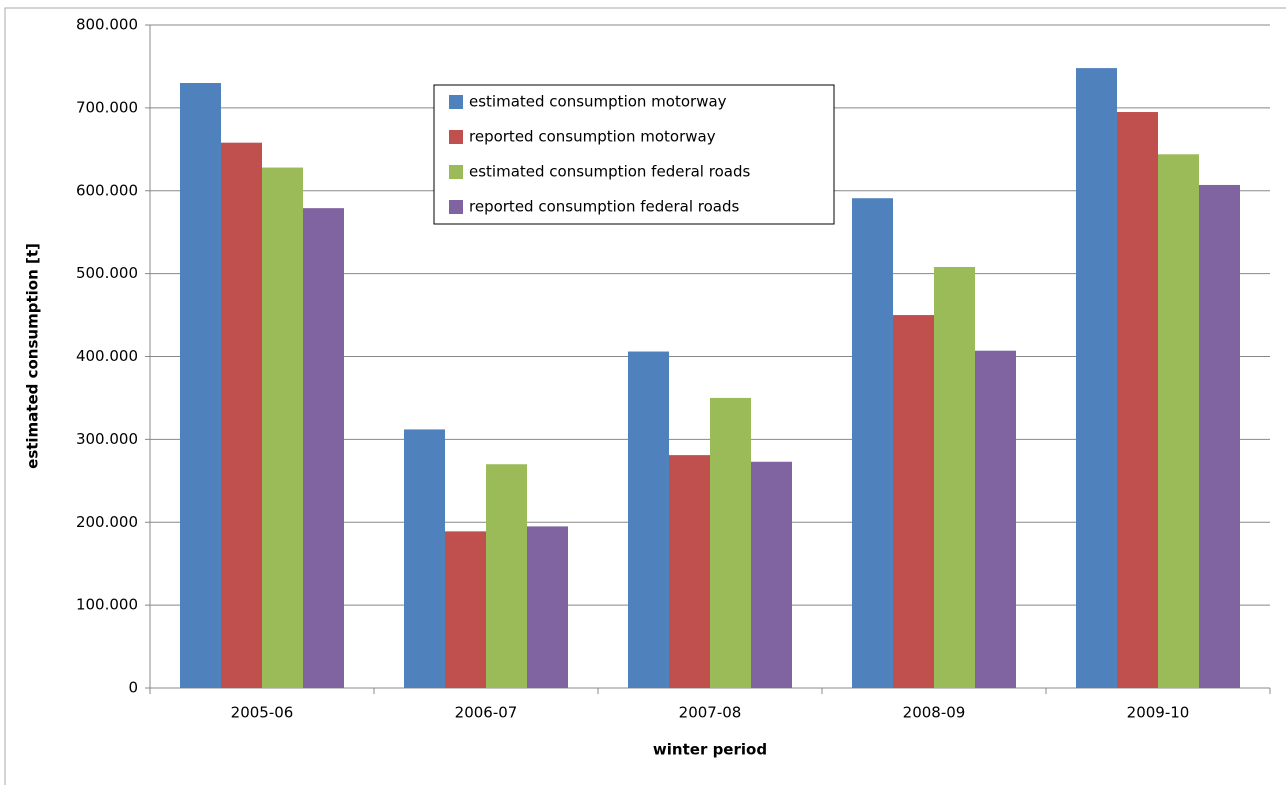 Image resolution: width=1286 pixels, height=785 pixels. Describe the element at coordinates (710, 713) in the screenshot. I see `x-tick-label: 2007-08` at that location.